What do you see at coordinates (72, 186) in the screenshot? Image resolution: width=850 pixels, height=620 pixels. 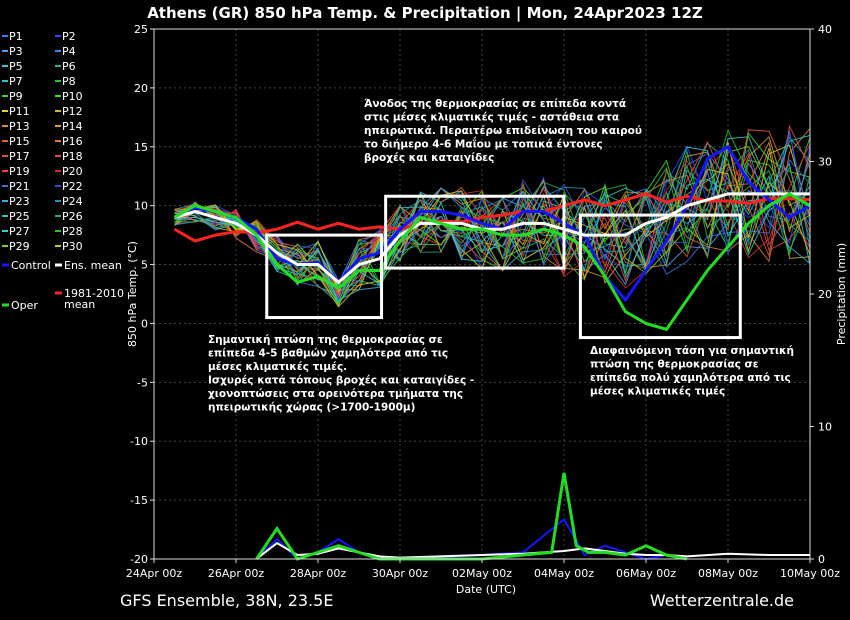 I see `legend-label: P22` at bounding box center [72, 186].